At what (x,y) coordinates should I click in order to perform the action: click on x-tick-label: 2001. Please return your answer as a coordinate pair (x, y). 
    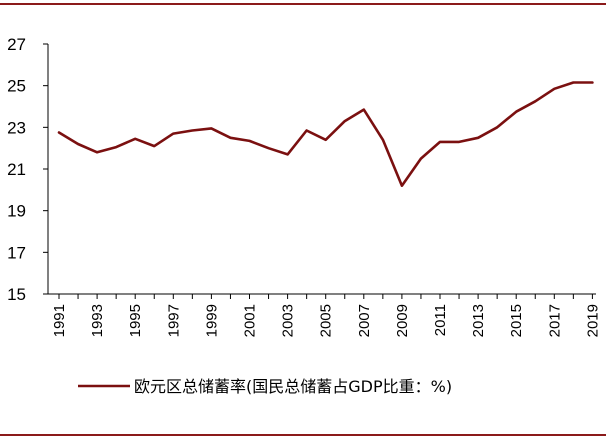
    Looking at the image, I should click on (250, 320).